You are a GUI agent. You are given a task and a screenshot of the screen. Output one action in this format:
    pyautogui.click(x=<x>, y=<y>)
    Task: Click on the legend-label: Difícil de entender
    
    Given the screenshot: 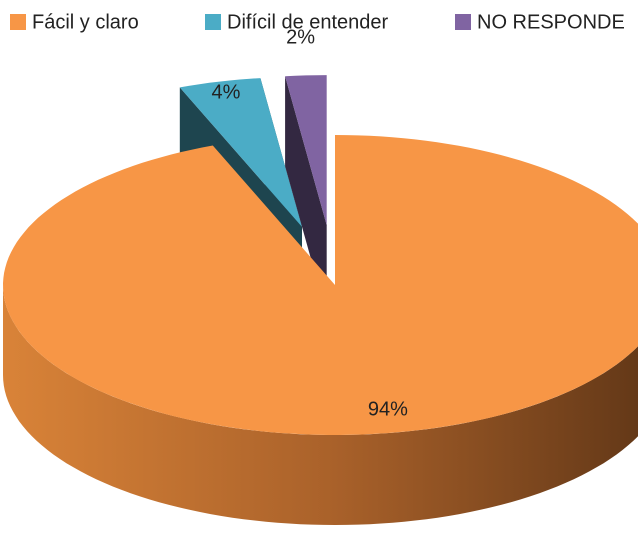 What is the action you would take?
    pyautogui.click(x=308, y=22)
    